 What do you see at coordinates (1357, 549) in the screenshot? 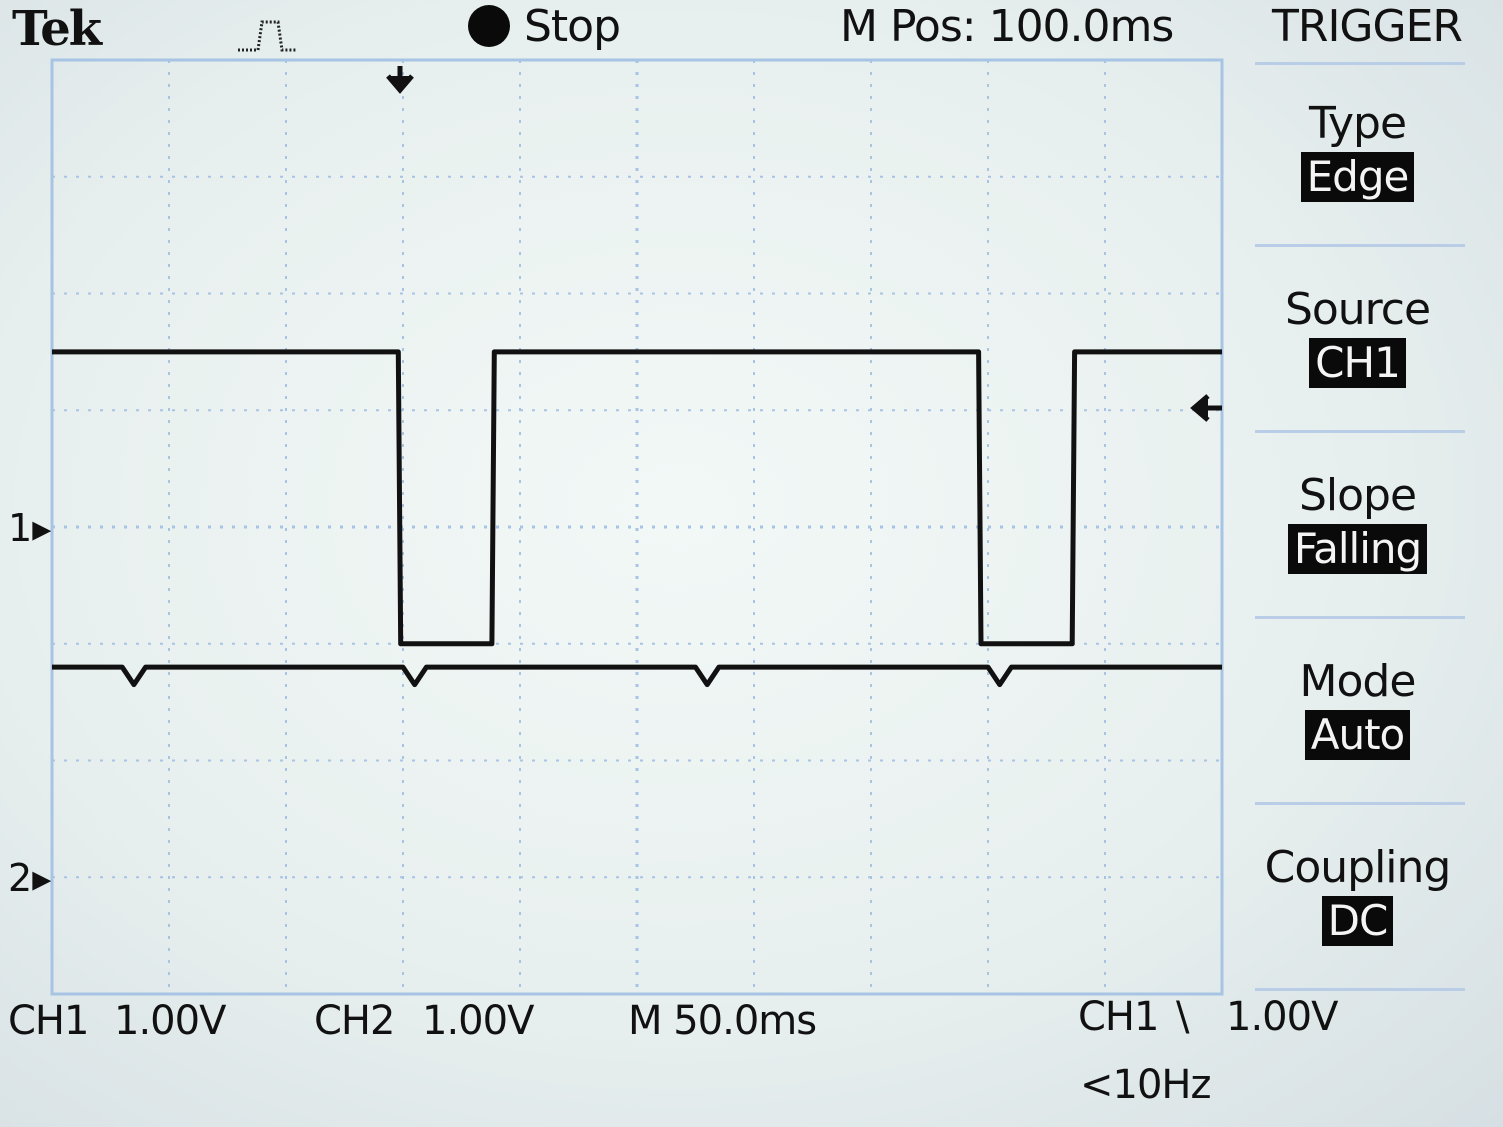
I see `menu-slope-value: Falling` at bounding box center [1357, 549].